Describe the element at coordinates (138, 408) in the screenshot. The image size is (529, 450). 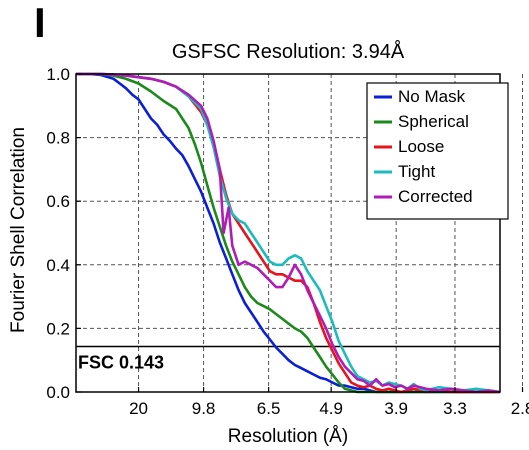
I see `x-tick-label: 20` at that location.